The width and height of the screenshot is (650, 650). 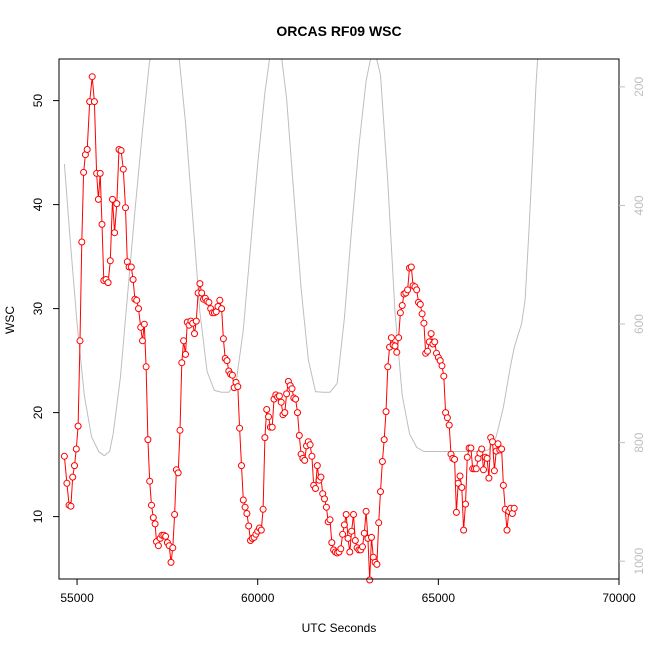 What do you see at coordinates (77, 598) in the screenshot?
I see `x-tick-label: 55000` at bounding box center [77, 598].